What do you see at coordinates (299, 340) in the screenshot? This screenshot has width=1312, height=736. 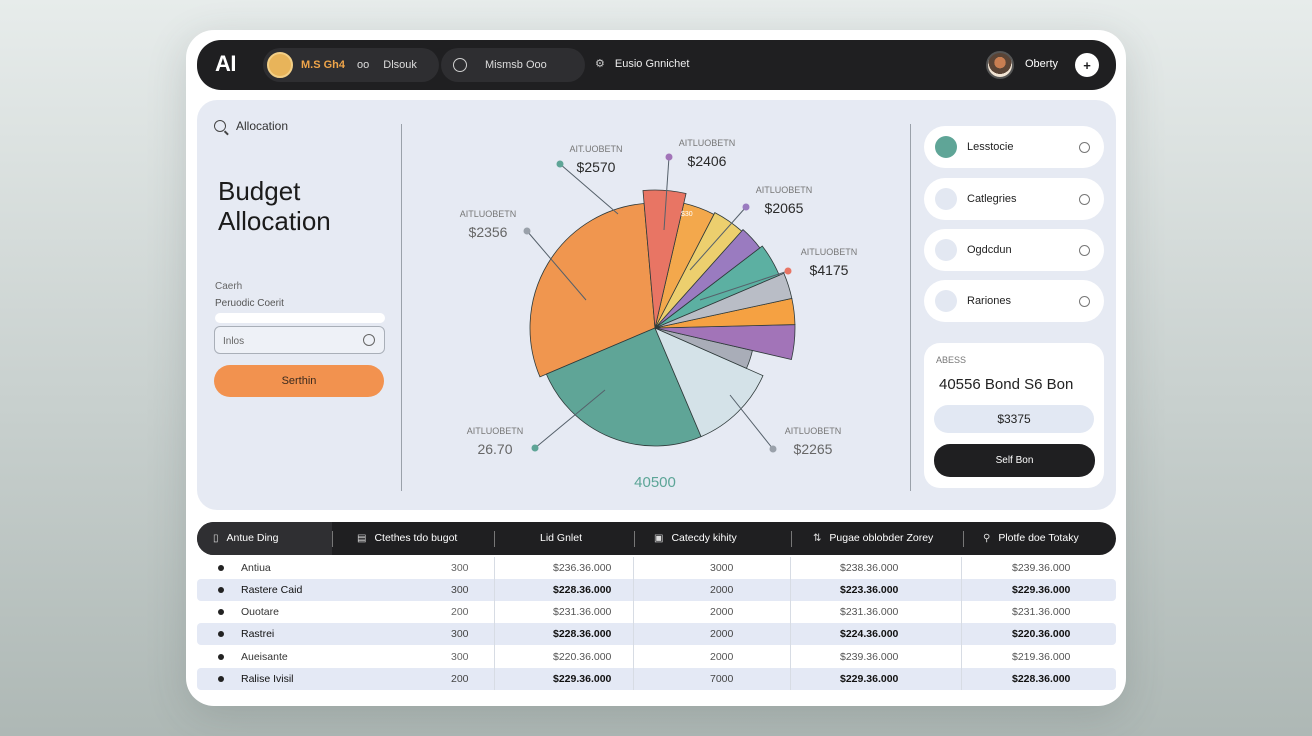 I see `text-input: Inlos` at bounding box center [299, 340].